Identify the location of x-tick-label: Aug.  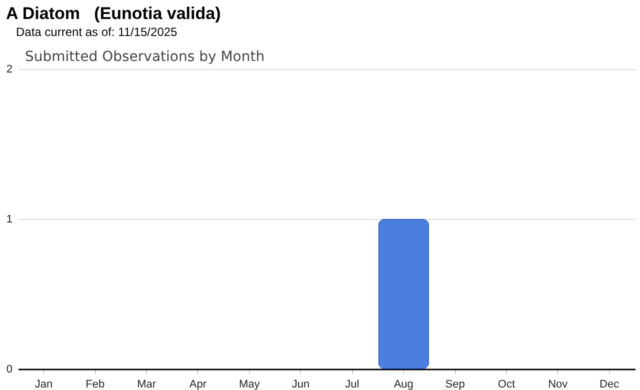
(404, 384).